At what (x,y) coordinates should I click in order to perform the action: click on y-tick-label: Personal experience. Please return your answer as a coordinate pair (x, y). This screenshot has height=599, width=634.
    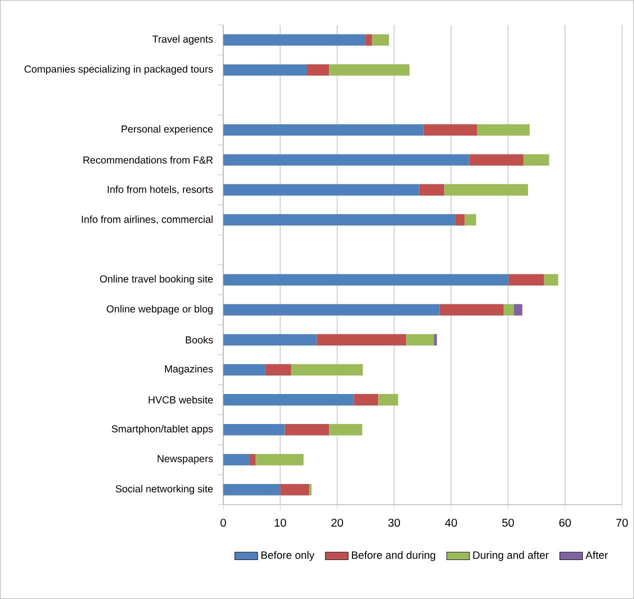
    Looking at the image, I should click on (167, 130).